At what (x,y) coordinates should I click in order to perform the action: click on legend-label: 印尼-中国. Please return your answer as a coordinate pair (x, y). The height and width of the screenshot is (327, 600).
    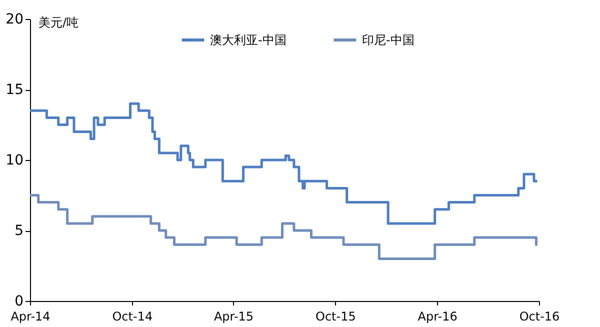
    Looking at the image, I should click on (388, 40).